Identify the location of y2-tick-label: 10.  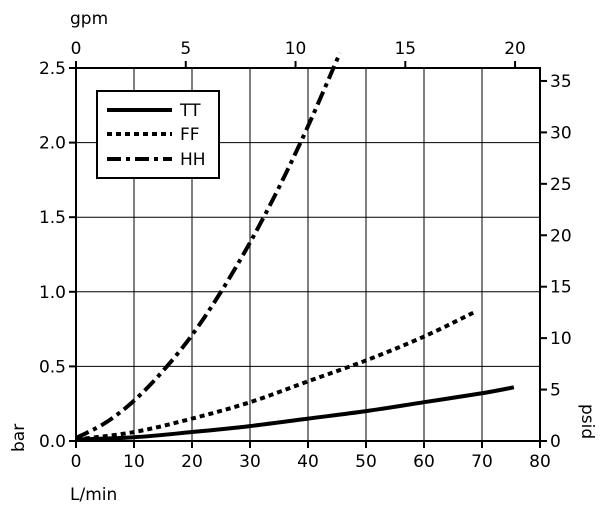
(561, 339).